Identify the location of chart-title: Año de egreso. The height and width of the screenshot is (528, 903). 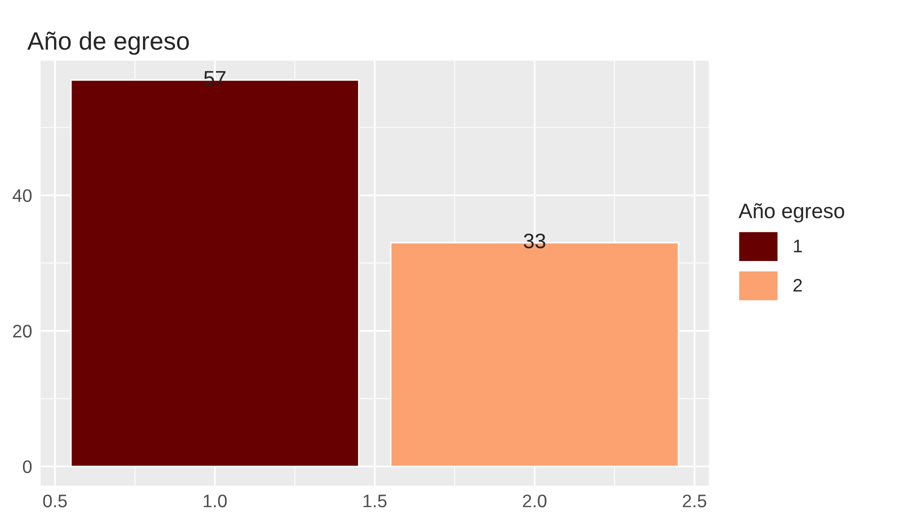
(108, 43).